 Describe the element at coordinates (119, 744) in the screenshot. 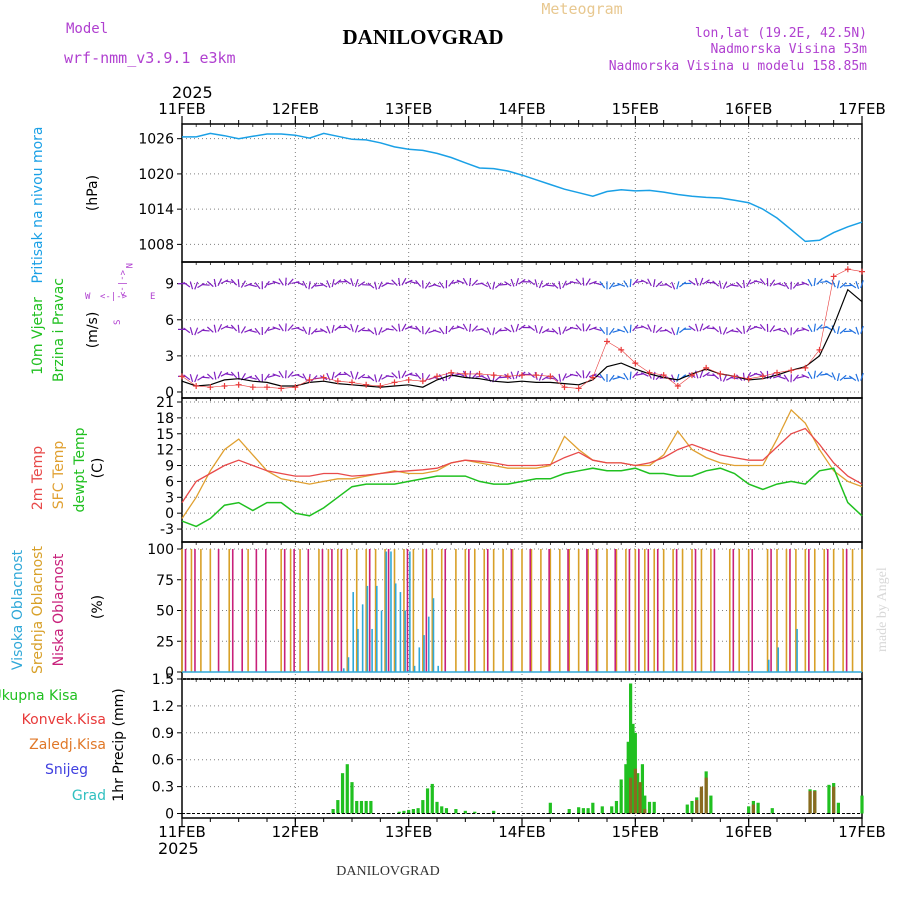

I see `precip-ylabel: 1hr Precip (mm)` at that location.